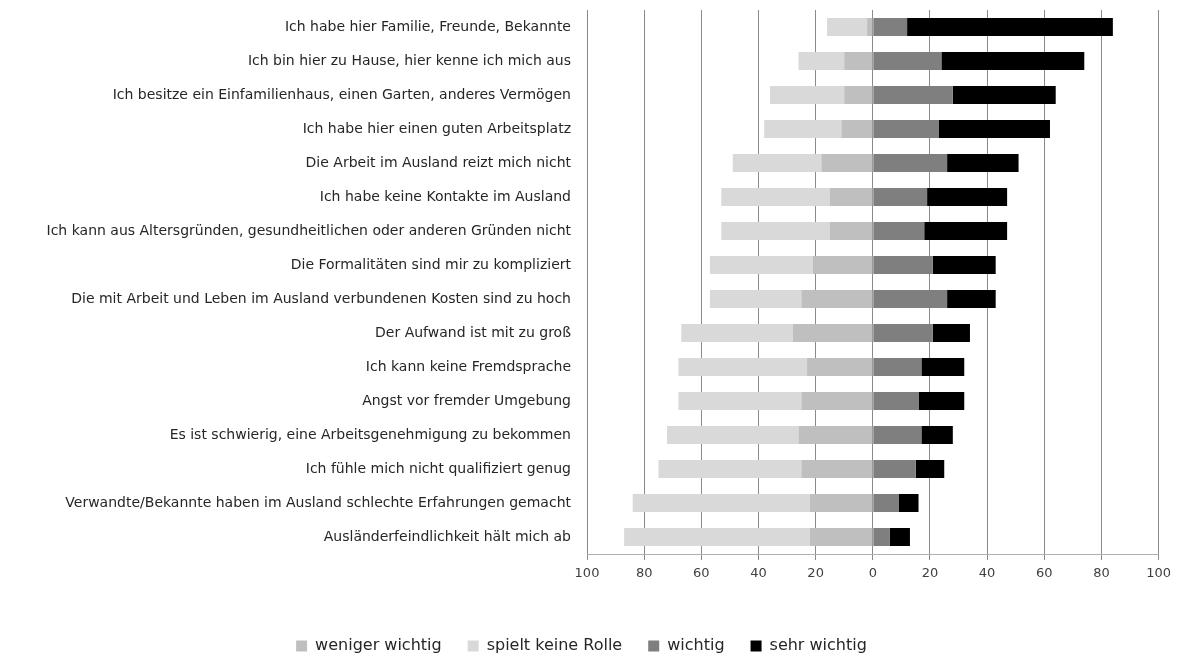  What do you see at coordinates (466, 399) in the screenshot?
I see `y-tick-label: Angst vor fremder Umgebung` at bounding box center [466, 399].